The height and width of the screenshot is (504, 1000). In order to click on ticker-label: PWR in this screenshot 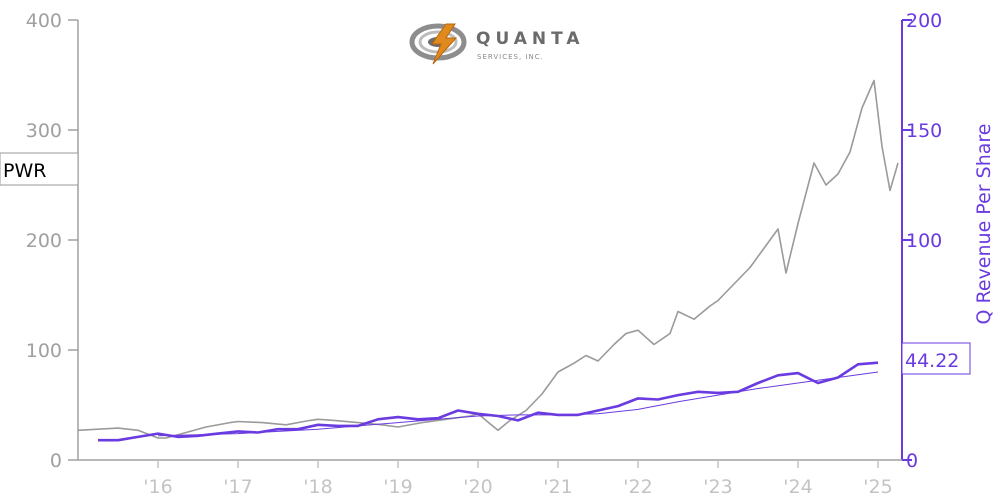, I will do `click(24, 171)`.